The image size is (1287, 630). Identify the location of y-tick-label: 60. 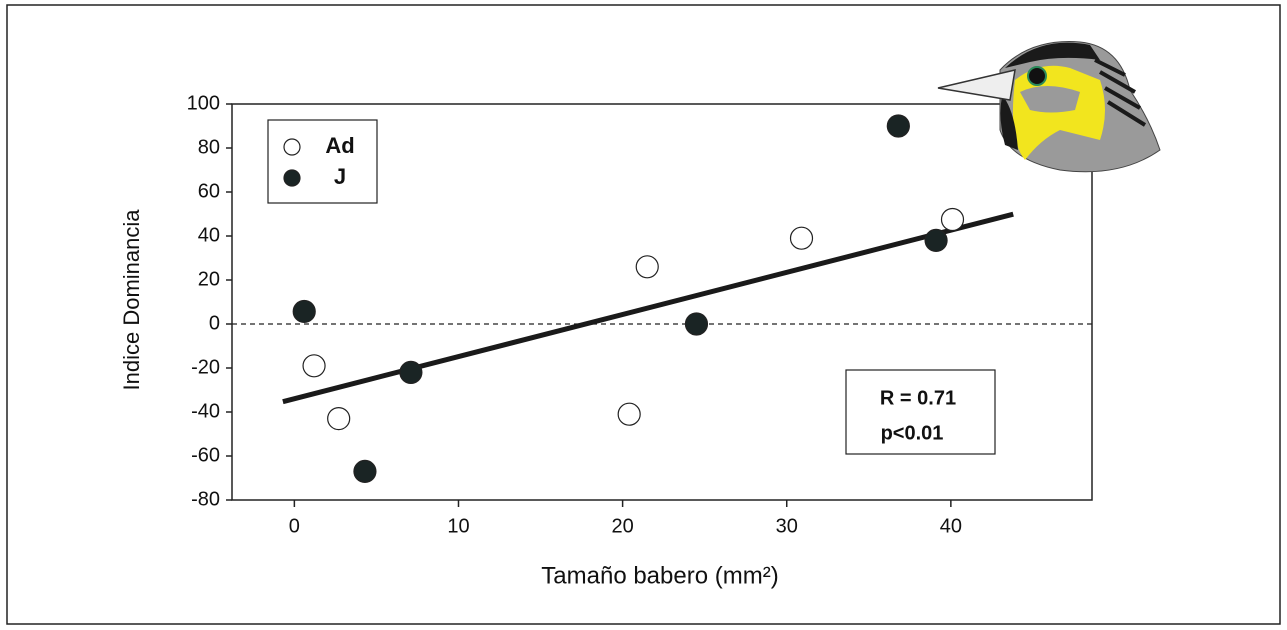
(209, 191).